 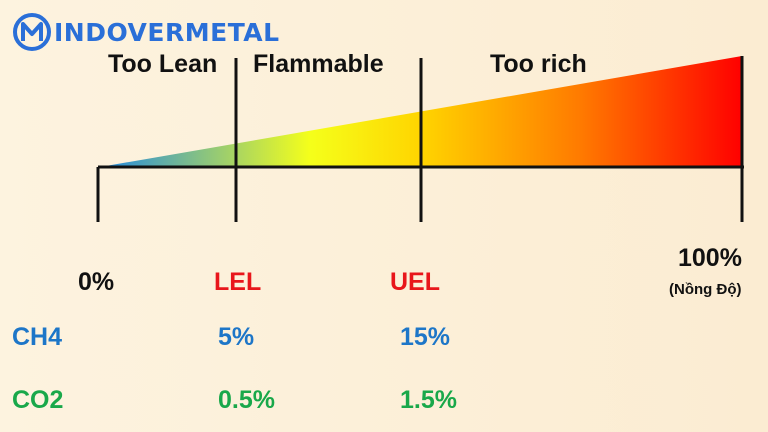 What do you see at coordinates (246, 400) in the screenshot?
I see `co2-lel-value: 0.5%` at bounding box center [246, 400].